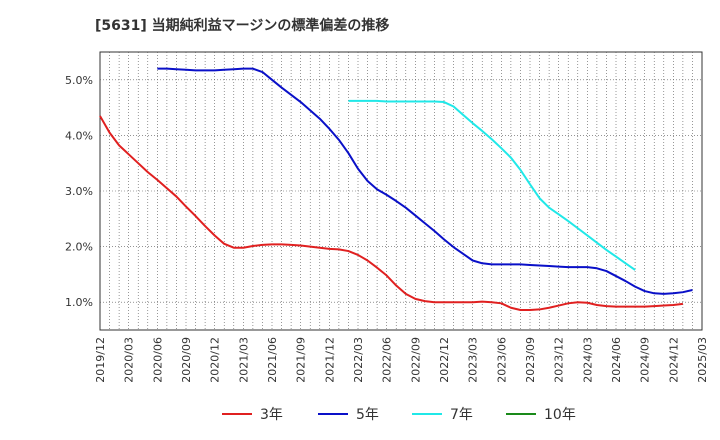 Image resolution: width=720 pixels, height=440 pixels. I want to click on legend-label: 7年, so click(461, 415).